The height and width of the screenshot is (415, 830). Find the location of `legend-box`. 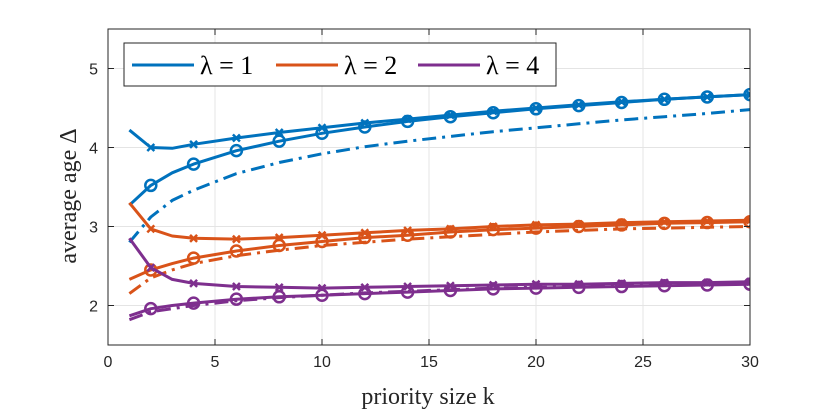

legend-box is located at coordinates (340, 64).